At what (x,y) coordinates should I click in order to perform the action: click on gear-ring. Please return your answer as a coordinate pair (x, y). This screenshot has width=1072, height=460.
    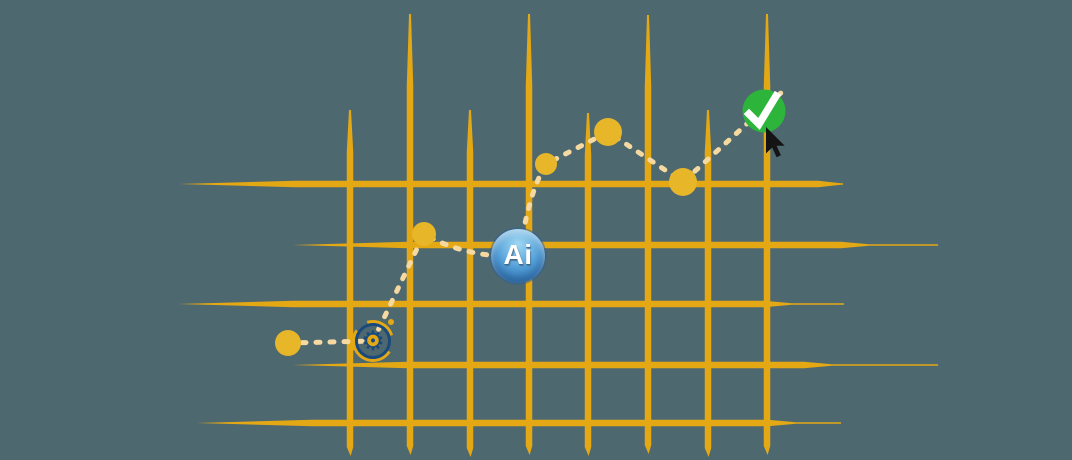
    Looking at the image, I should click on (373, 341).